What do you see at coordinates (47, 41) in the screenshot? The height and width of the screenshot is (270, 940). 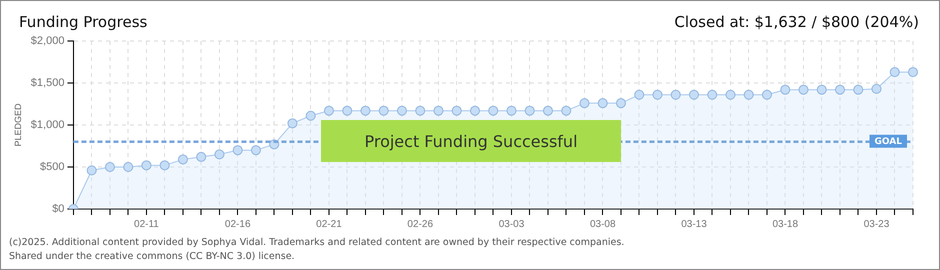 I see `y-tick-label: $2,000` at bounding box center [47, 41].